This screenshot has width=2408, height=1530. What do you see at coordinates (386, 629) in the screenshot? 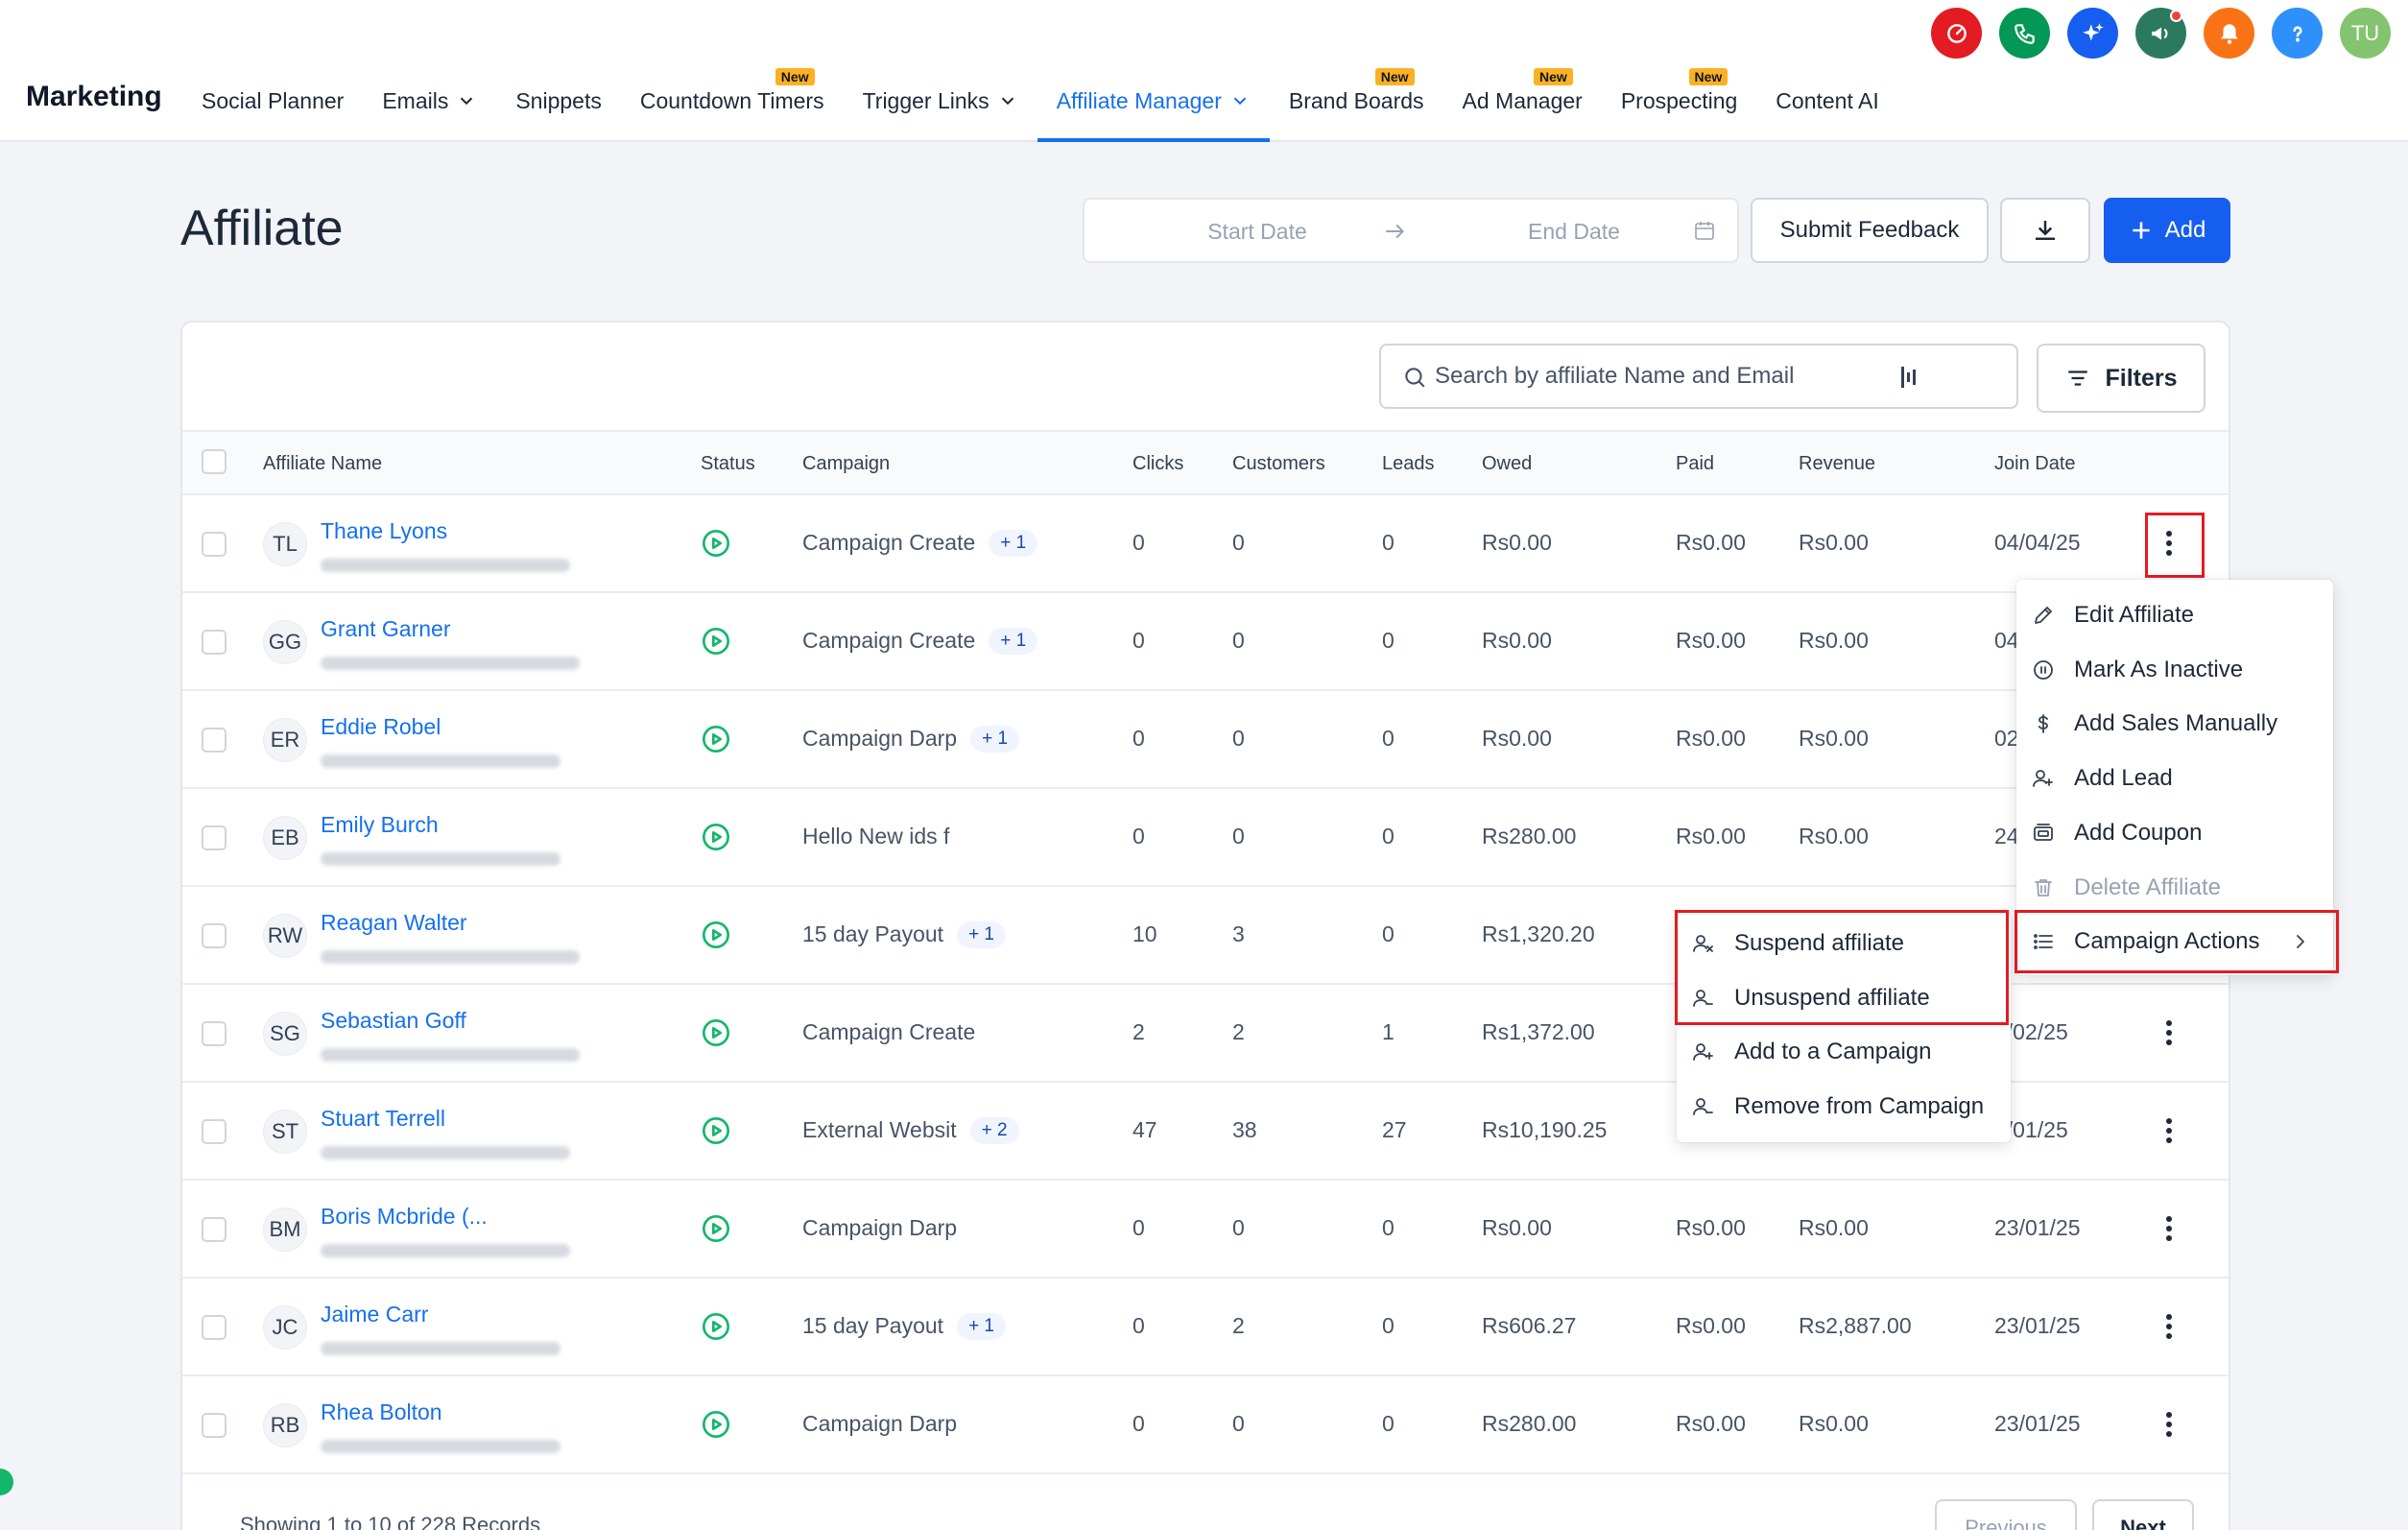
I see `affiliate-name-link: Grant Garner` at bounding box center [386, 629].